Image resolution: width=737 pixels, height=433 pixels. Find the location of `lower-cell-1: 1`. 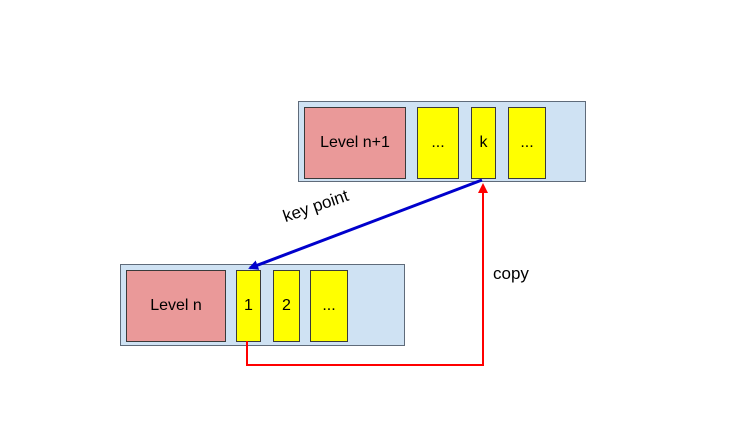

lower-cell-1: 1 is located at coordinates (248, 306).